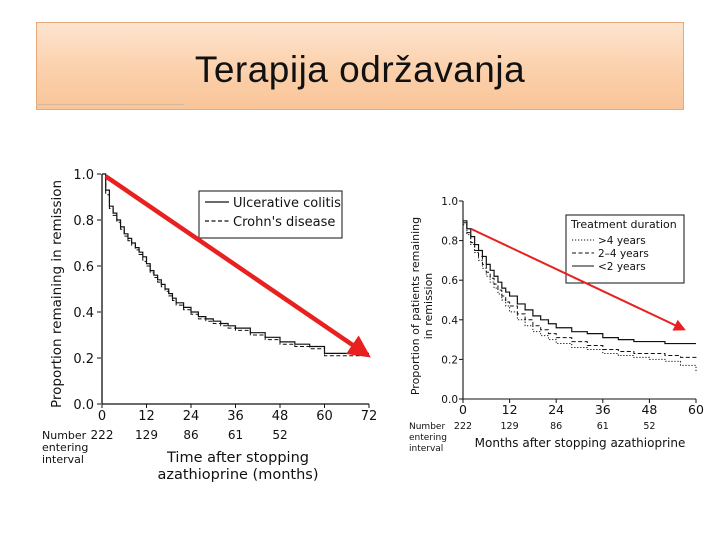 The width and height of the screenshot is (720, 540). What do you see at coordinates (428, 306) in the screenshot?
I see `y-axis-label-line2: in remission` at bounding box center [428, 306].